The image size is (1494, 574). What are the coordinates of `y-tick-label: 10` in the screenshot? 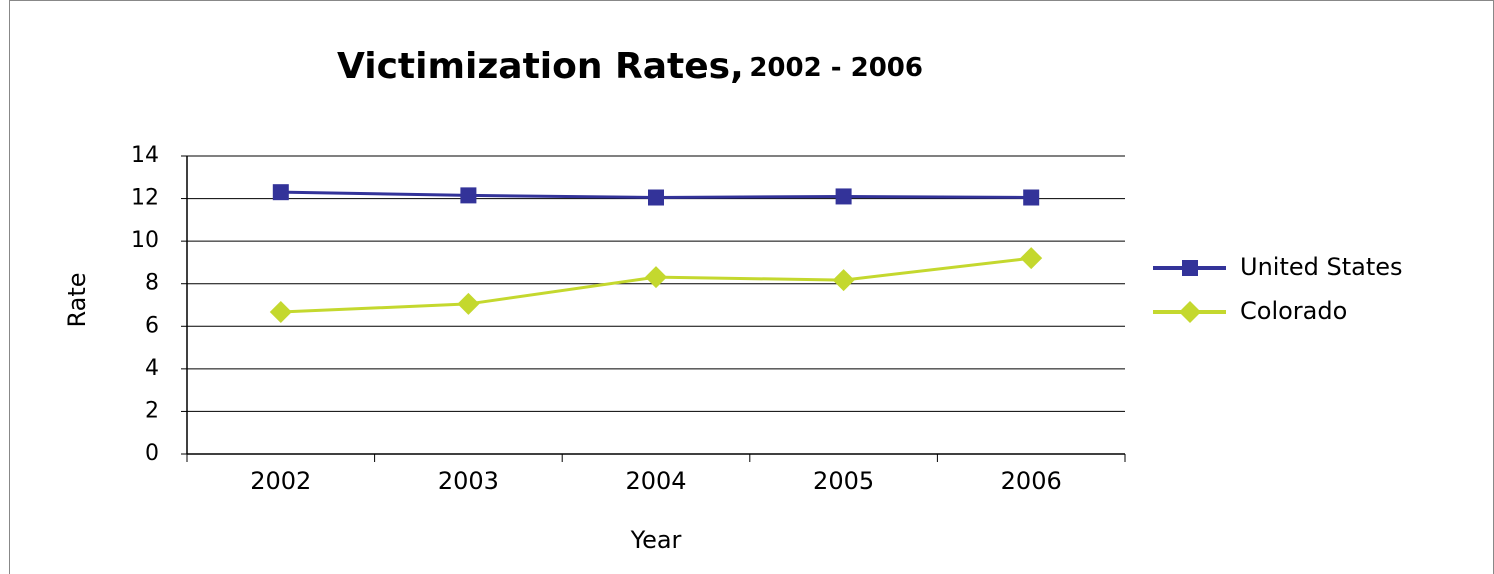 It's located at (145, 240).